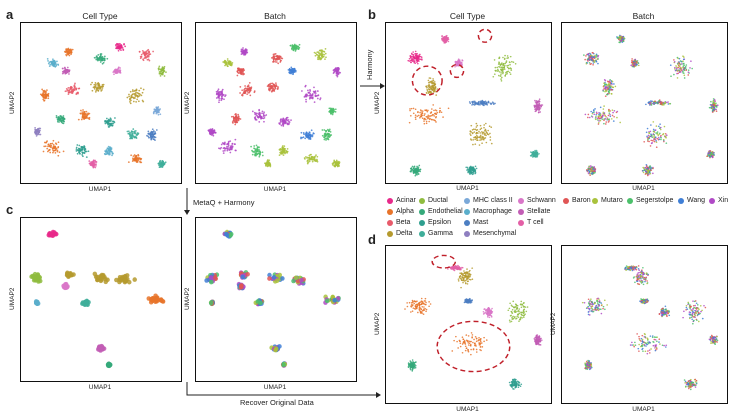  I want to click on panel-letter-a: a, so click(10, 14).